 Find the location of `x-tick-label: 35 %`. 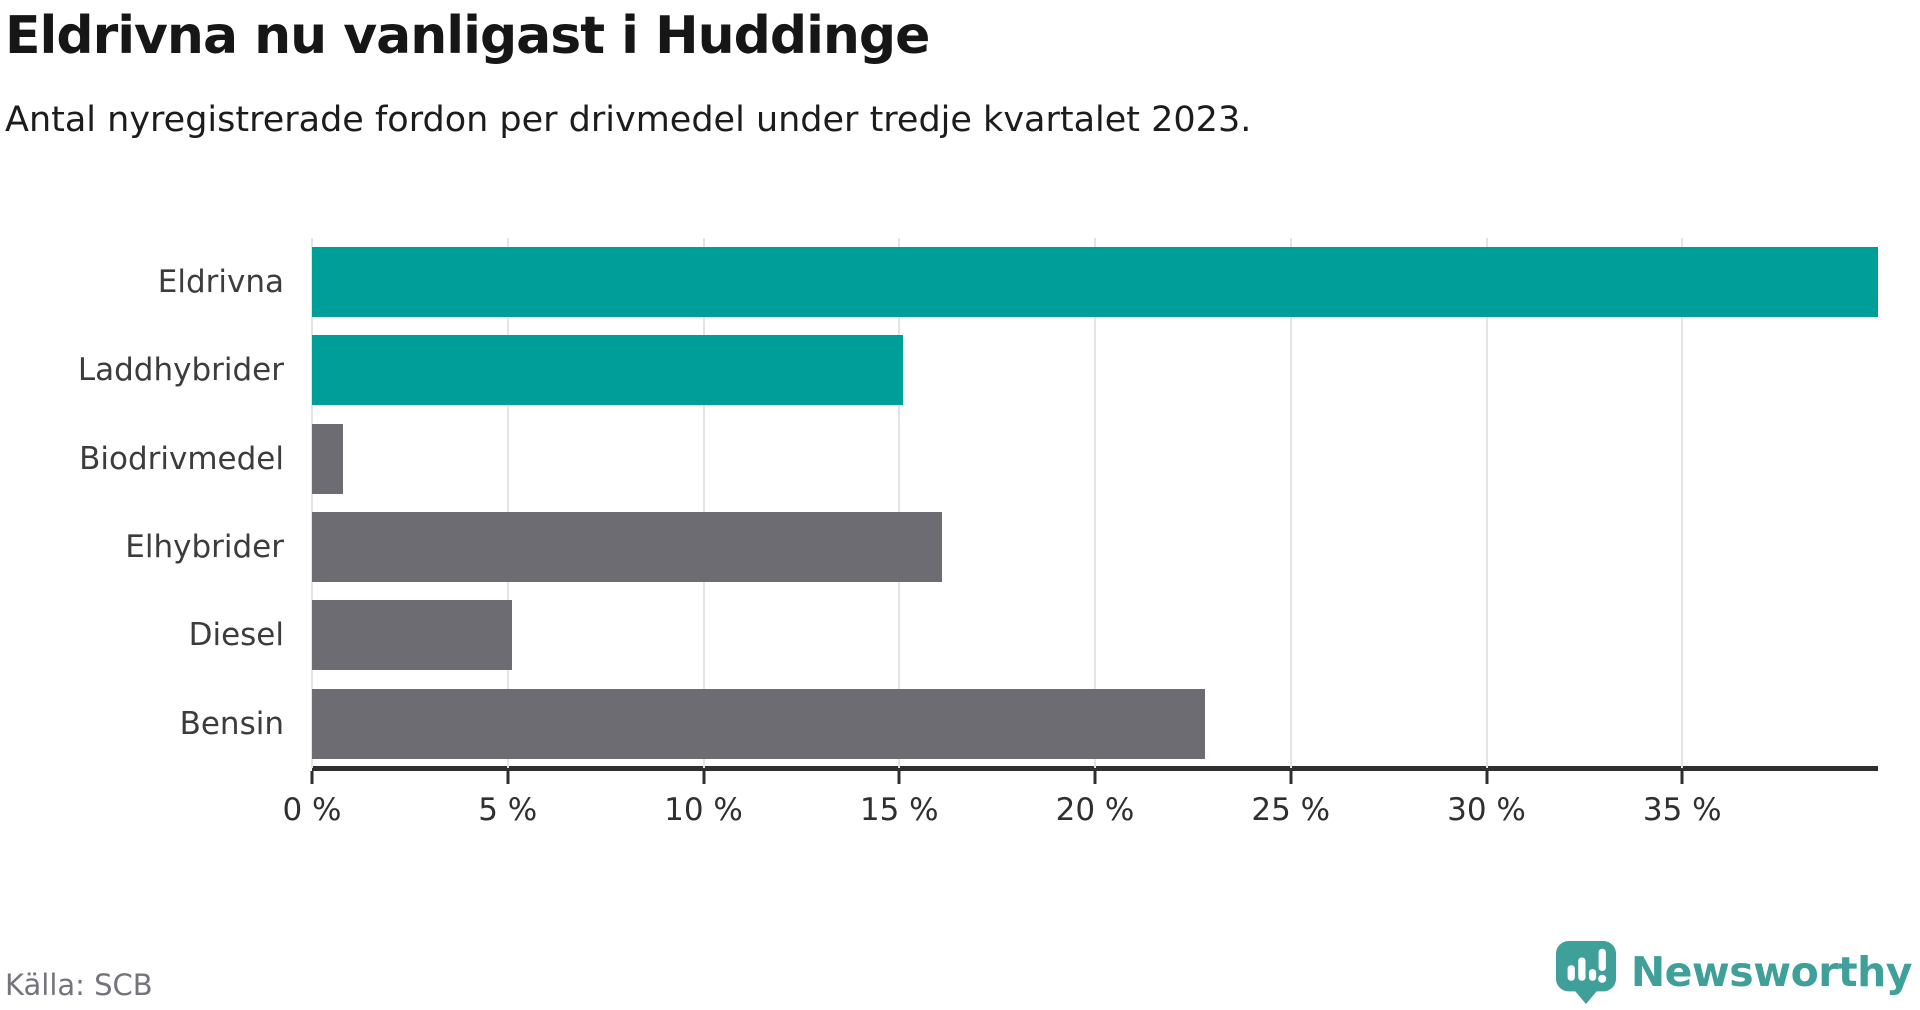

x-tick-label: 35 % is located at coordinates (1682, 810).